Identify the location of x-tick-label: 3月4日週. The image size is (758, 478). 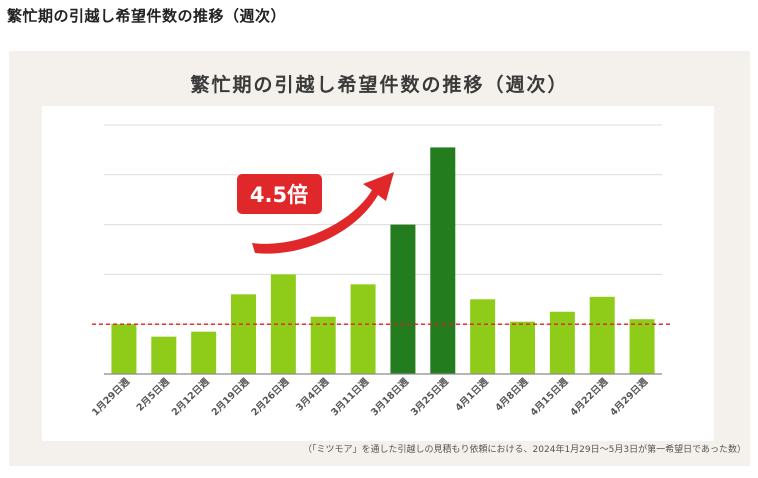
(312, 394).